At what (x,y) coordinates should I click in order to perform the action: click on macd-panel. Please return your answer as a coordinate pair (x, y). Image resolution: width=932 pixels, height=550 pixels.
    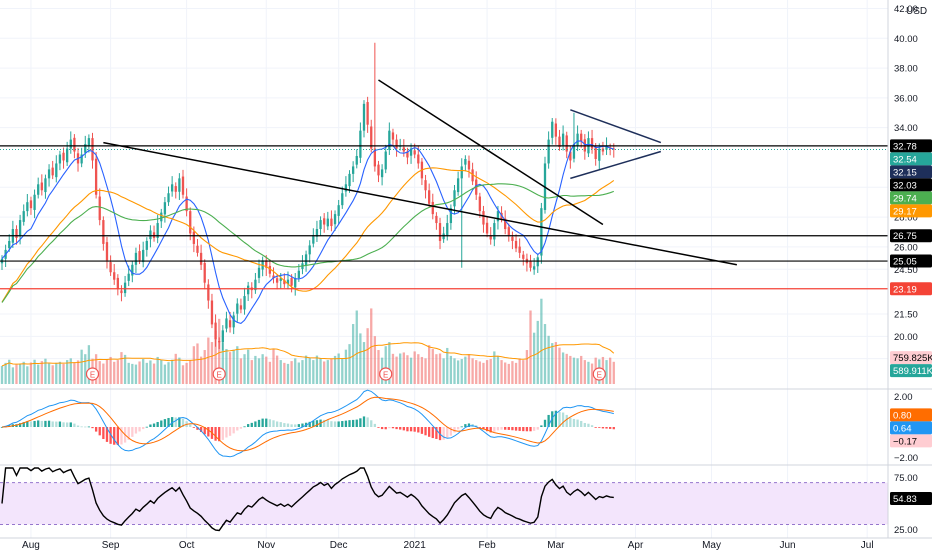
    Looking at the image, I should click on (307, 423).